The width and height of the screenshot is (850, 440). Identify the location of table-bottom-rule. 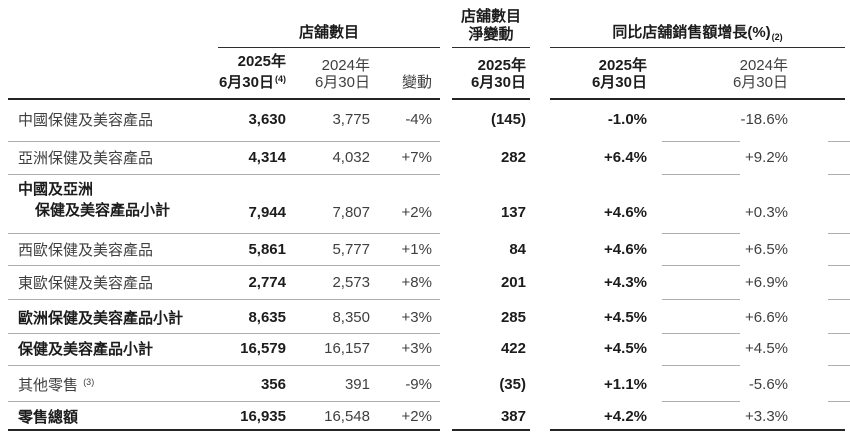
(426, 430).